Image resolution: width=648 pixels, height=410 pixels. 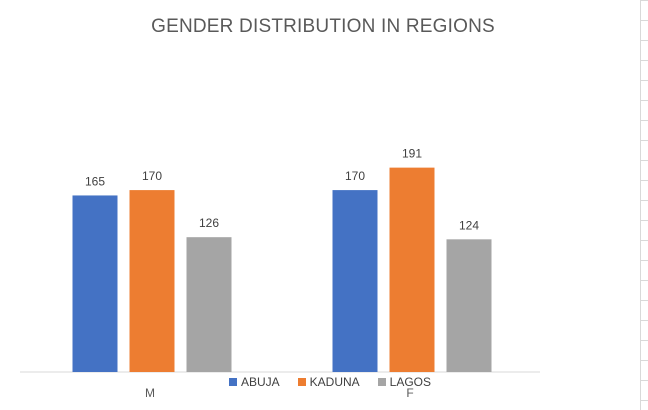 What do you see at coordinates (469, 305) in the screenshot?
I see `bar-lagos-f` at bounding box center [469, 305].